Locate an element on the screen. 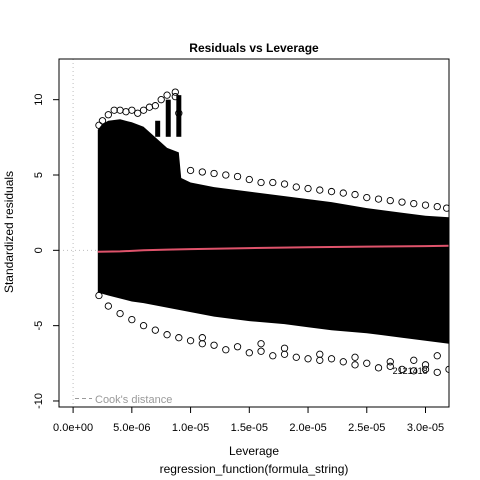 The height and width of the screenshot is (480, 480). legend: Cook's distance is located at coordinates (123, 400).